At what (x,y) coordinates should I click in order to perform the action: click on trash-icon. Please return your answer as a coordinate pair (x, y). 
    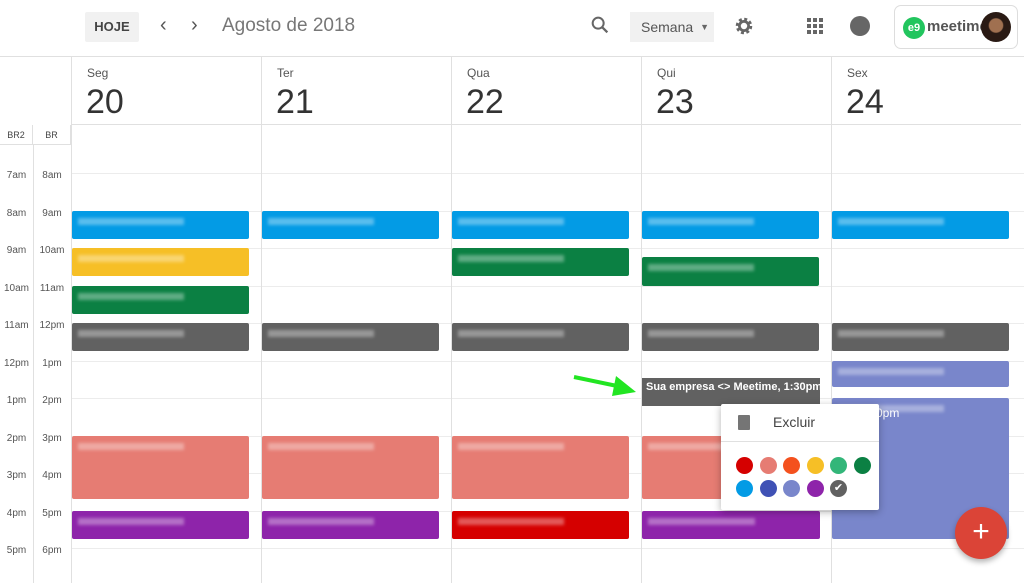
    Looking at the image, I should click on (744, 422).